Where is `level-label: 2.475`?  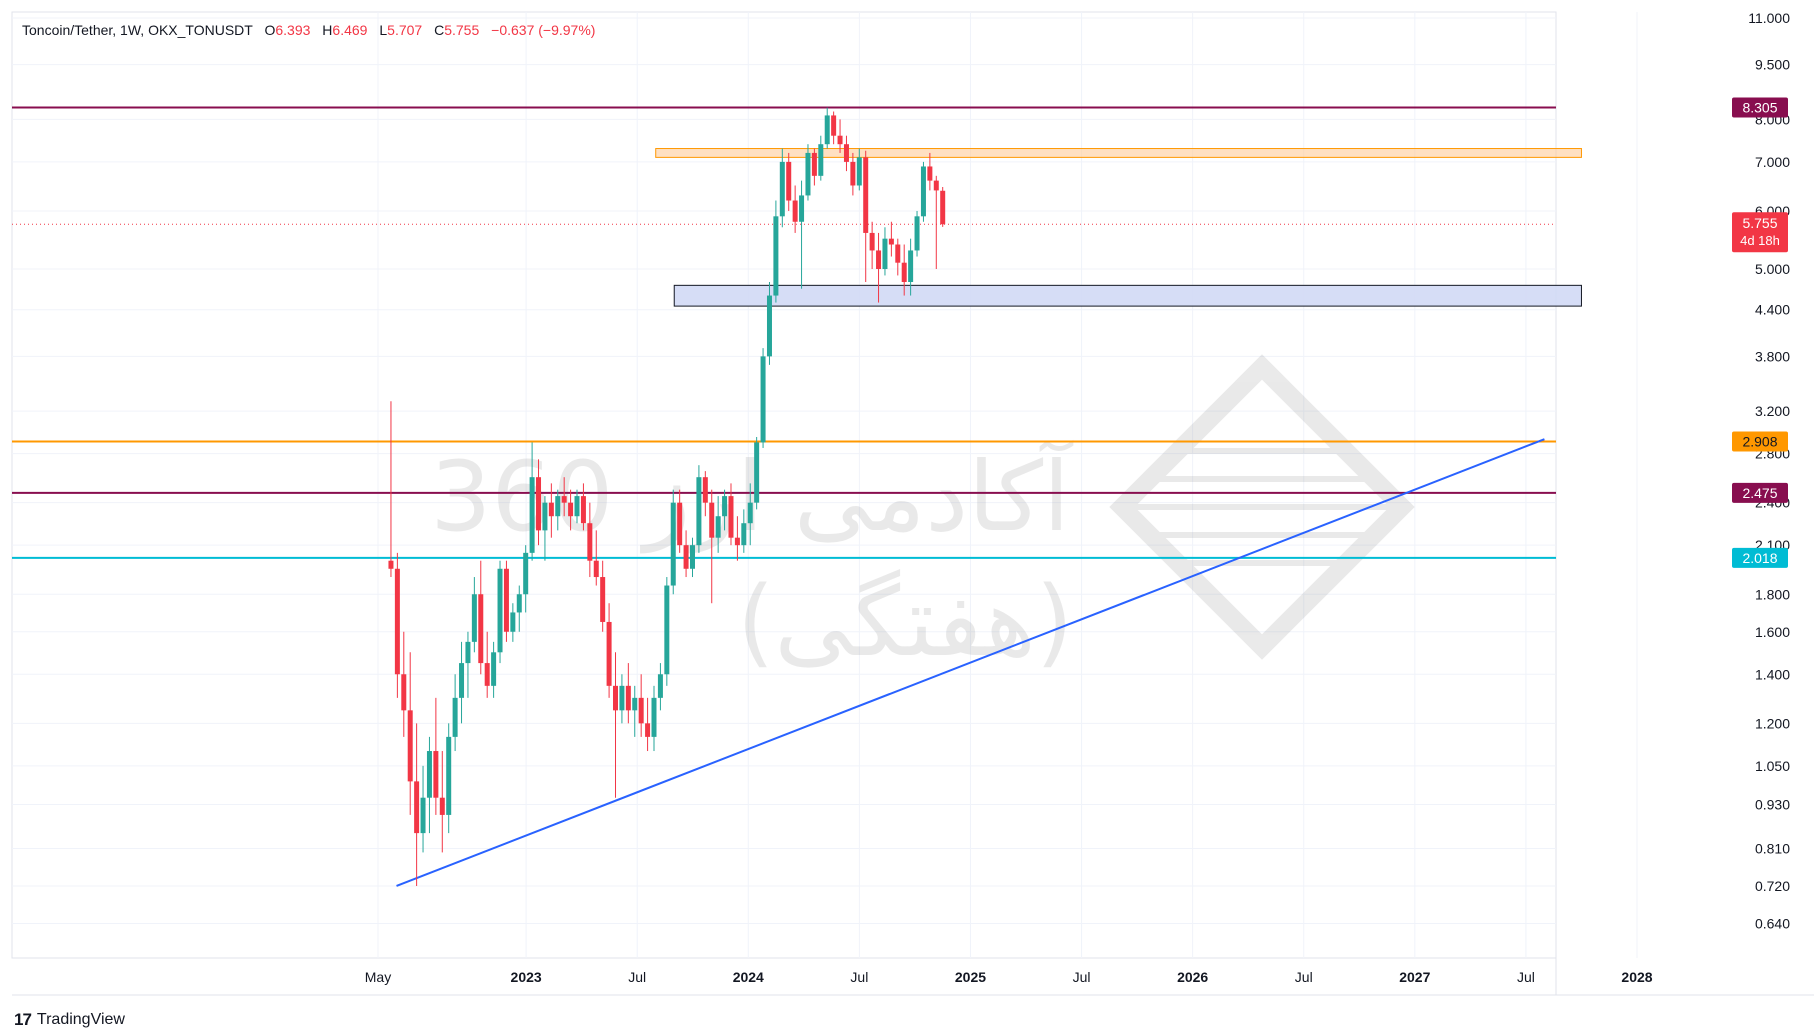
level-label: 2.475 is located at coordinates (1759, 493).